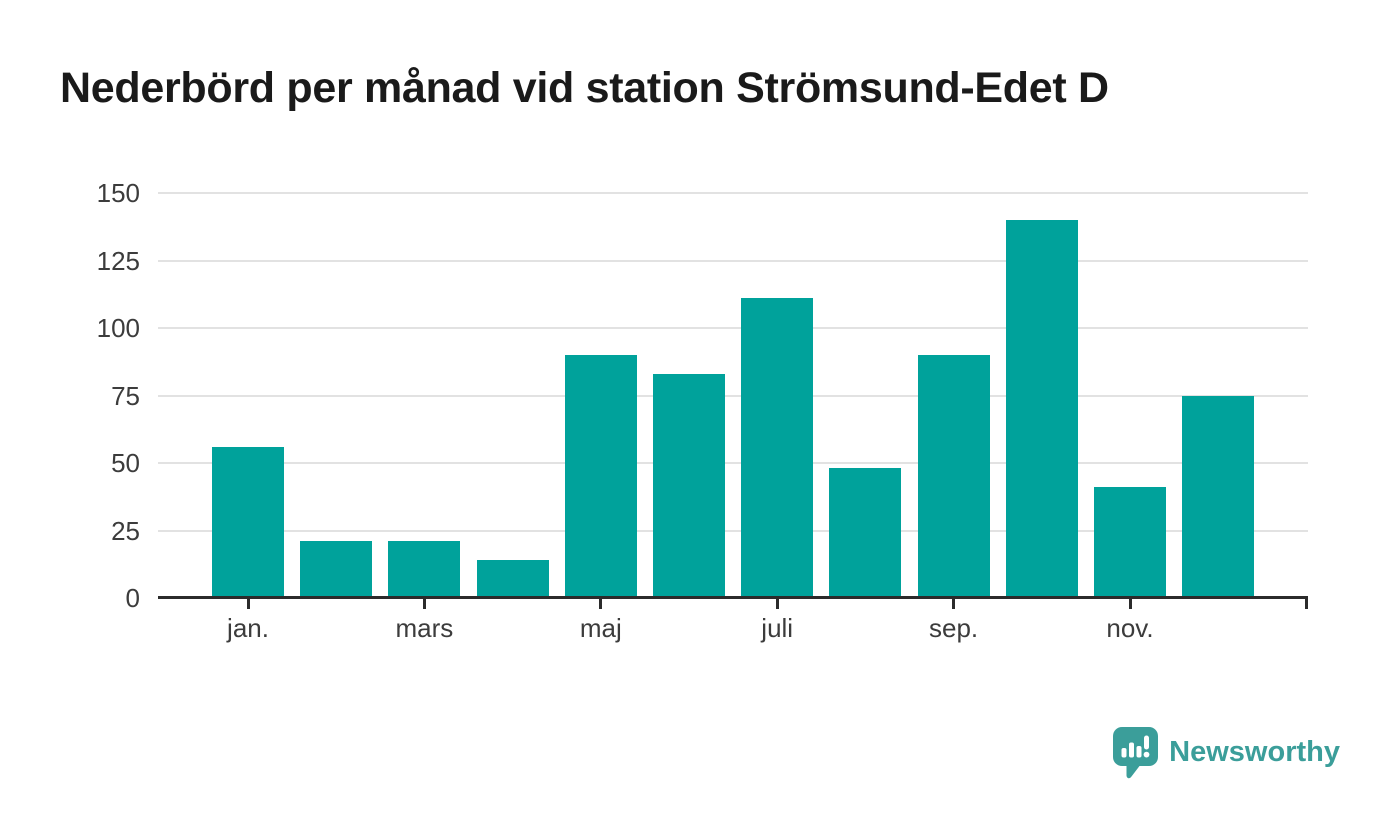  I want to click on x-tick-maj, so click(601, 604).